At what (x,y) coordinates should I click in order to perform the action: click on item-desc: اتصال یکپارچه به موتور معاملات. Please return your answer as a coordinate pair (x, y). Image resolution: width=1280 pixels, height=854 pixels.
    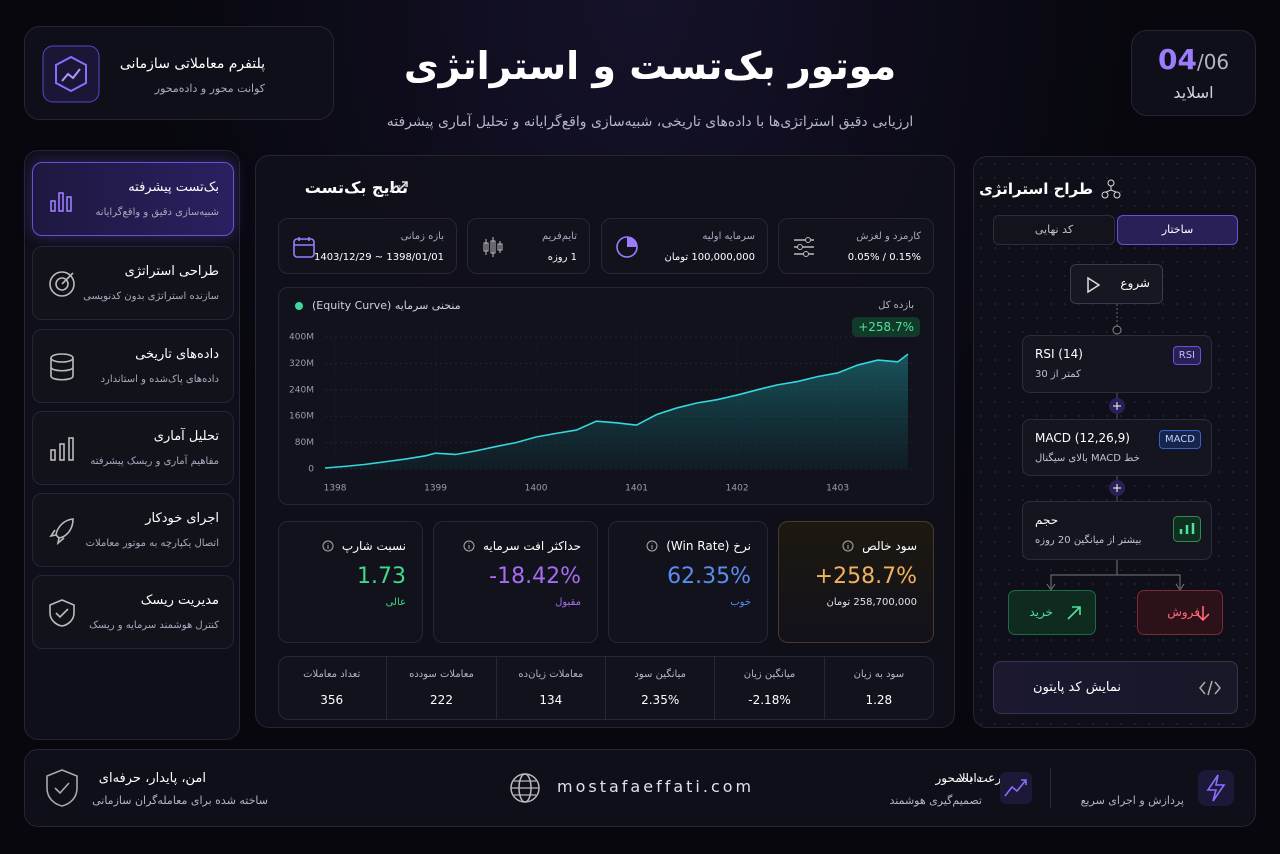
    Looking at the image, I should click on (152, 543).